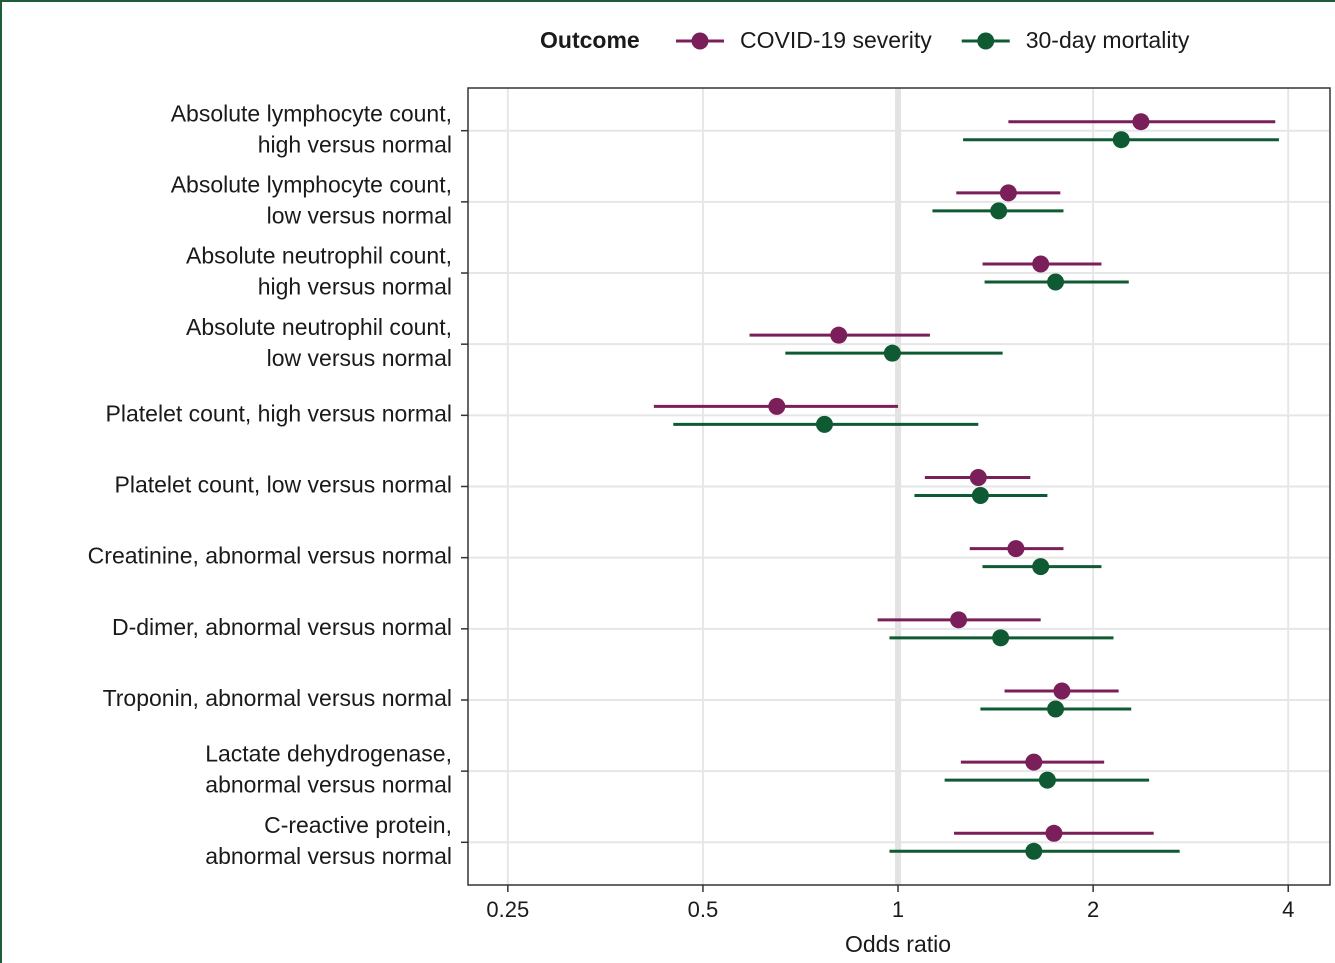 The height and width of the screenshot is (963, 1335). What do you see at coordinates (836, 40) in the screenshot?
I see `legend-label: COVID-19 severity` at bounding box center [836, 40].